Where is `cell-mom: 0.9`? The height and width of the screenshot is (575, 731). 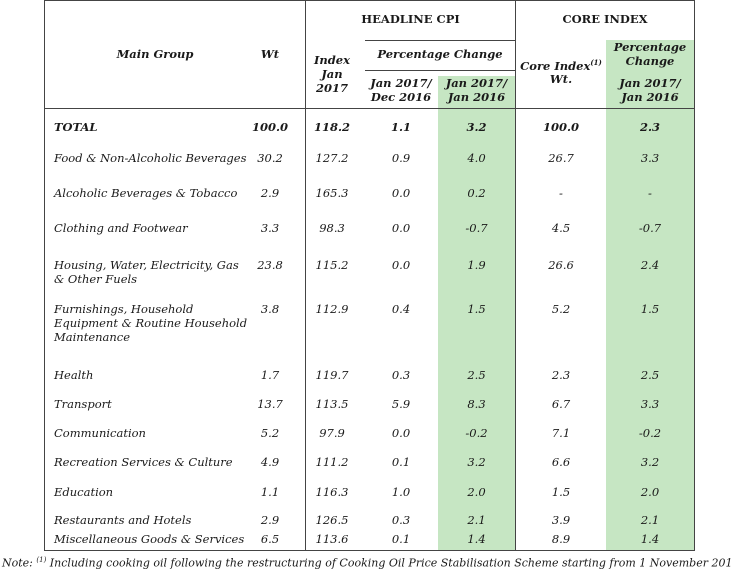 cell-mom: 0.9 is located at coordinates (401, 158).